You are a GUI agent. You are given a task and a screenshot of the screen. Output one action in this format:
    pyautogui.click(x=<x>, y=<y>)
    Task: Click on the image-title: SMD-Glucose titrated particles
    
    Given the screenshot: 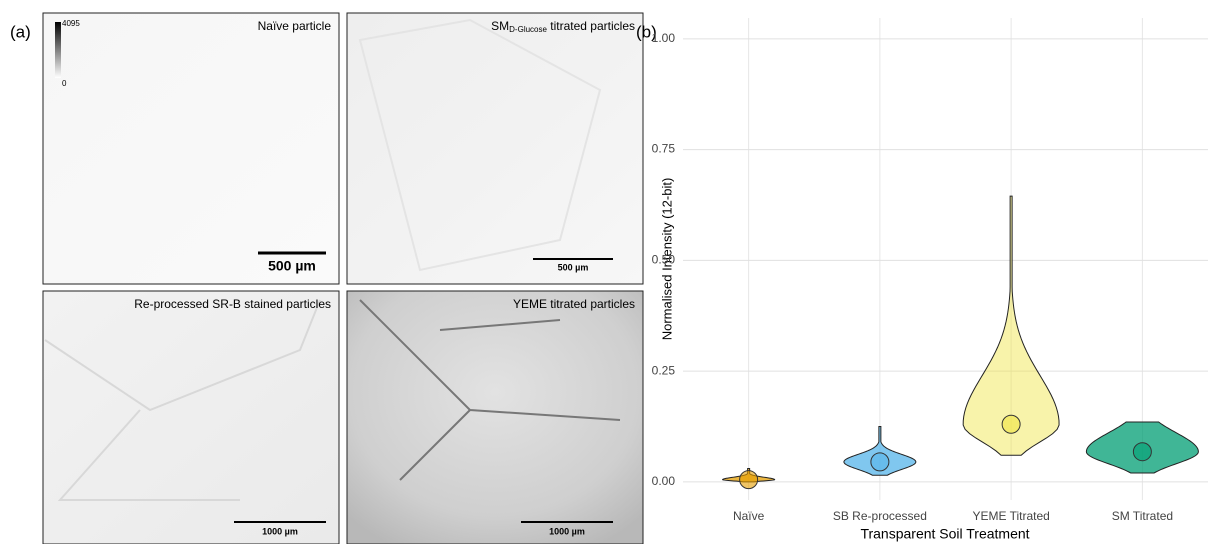 What is the action you would take?
    pyautogui.click(x=563, y=26)
    